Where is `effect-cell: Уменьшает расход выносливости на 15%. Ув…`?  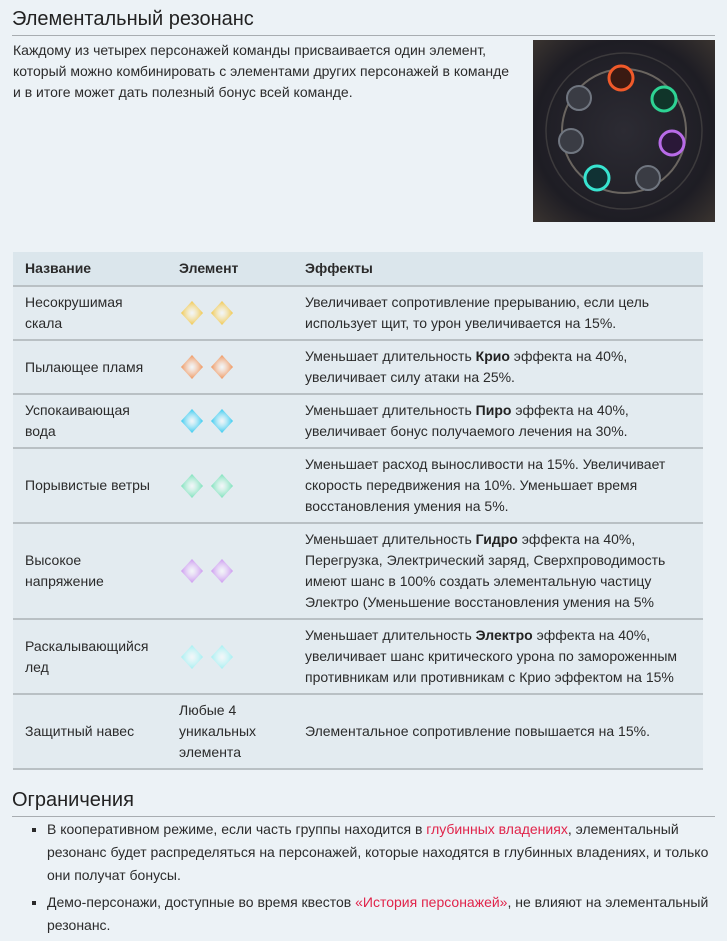 effect-cell: Уменьшает расход выносливости на 15%. Ув… is located at coordinates (498, 485).